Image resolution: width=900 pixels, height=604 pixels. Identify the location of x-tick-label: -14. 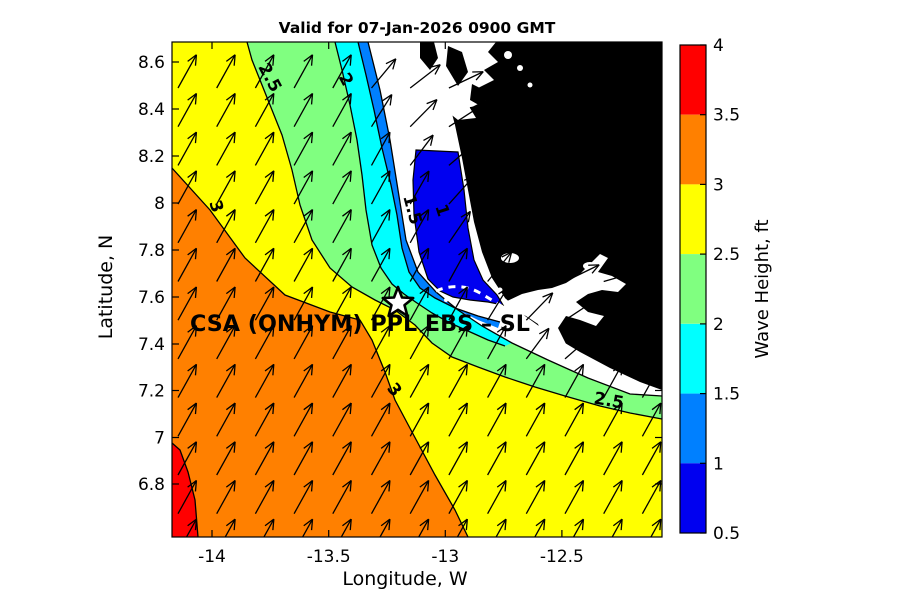
(212, 557).